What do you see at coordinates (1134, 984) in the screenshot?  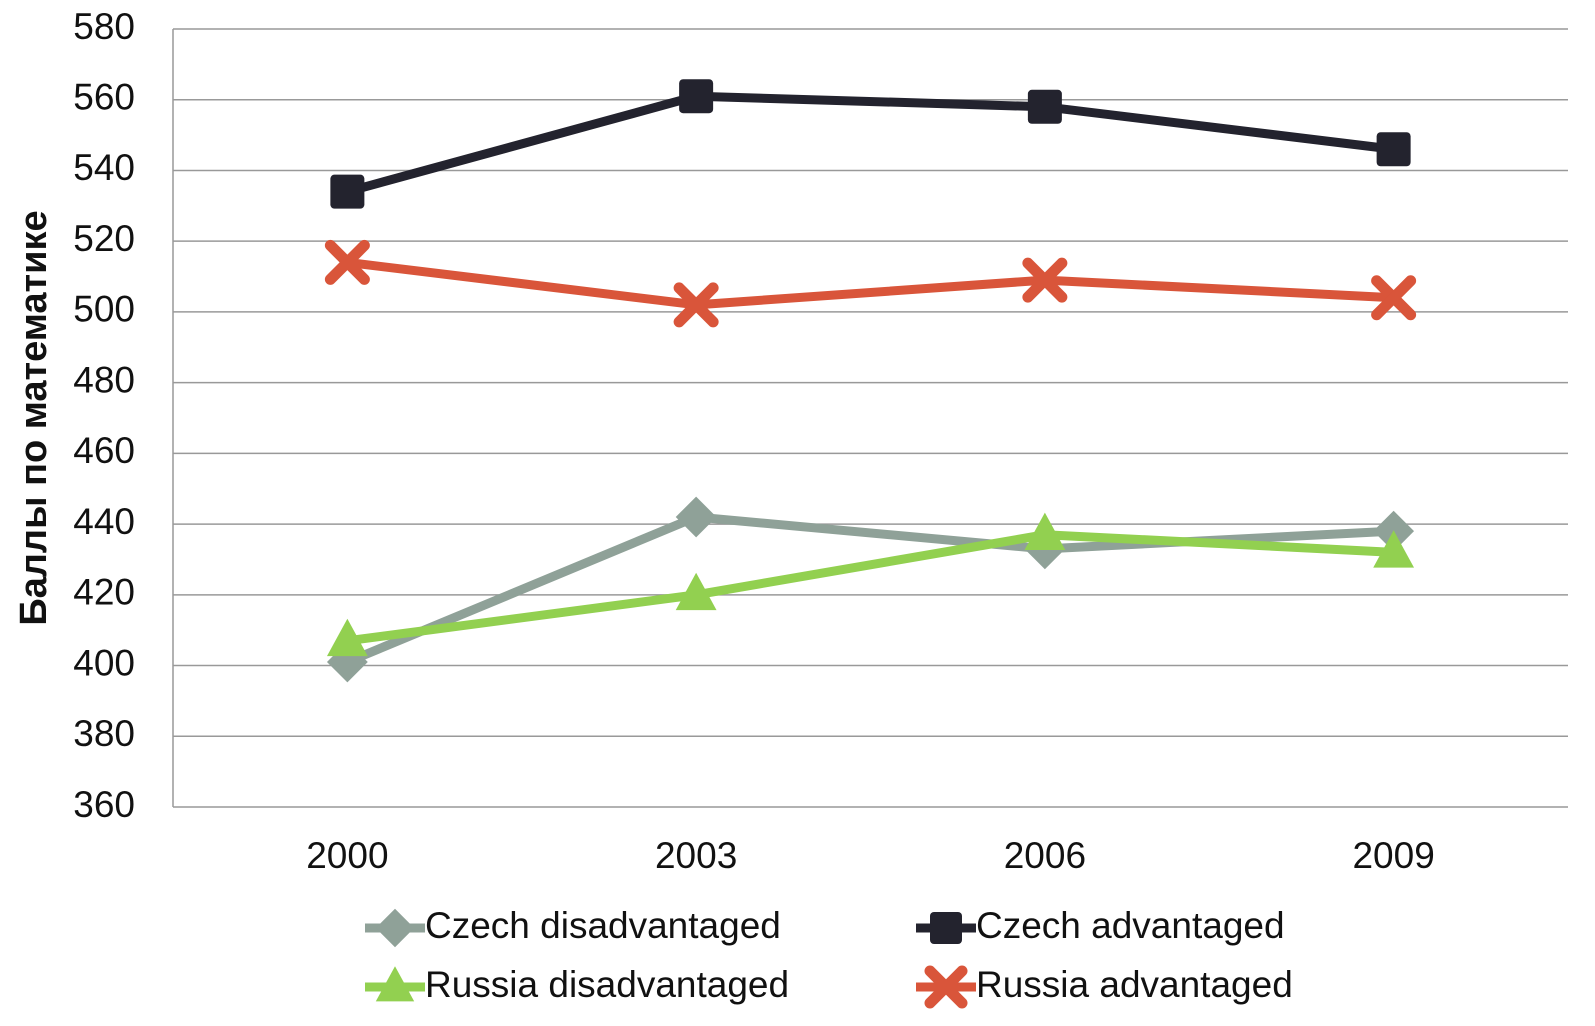 I see `legend-label: Russia advantaged` at bounding box center [1134, 984].